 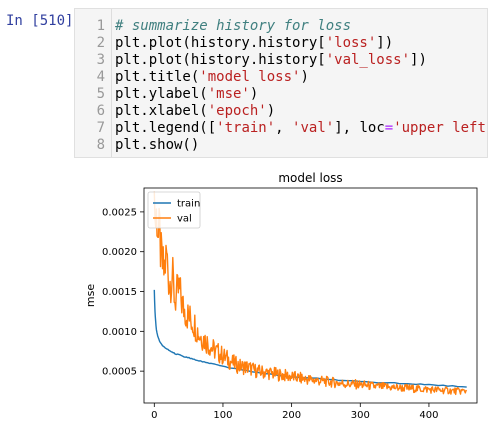 I want to click on code-text: plt.title('model loss'), so click(x=212, y=77).